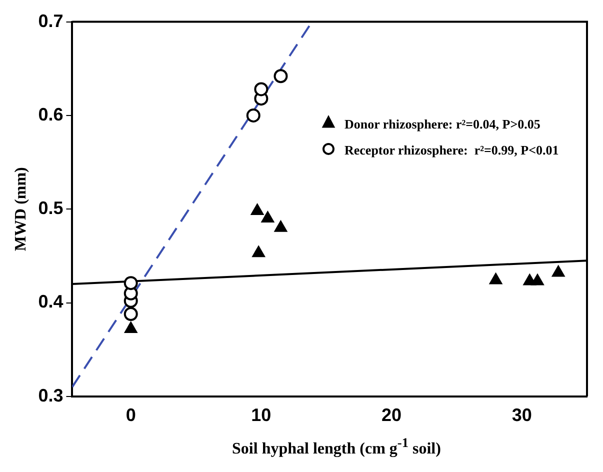  What do you see at coordinates (51, 20) in the screenshot?
I see `y-tick-label: 0.7` at bounding box center [51, 20].